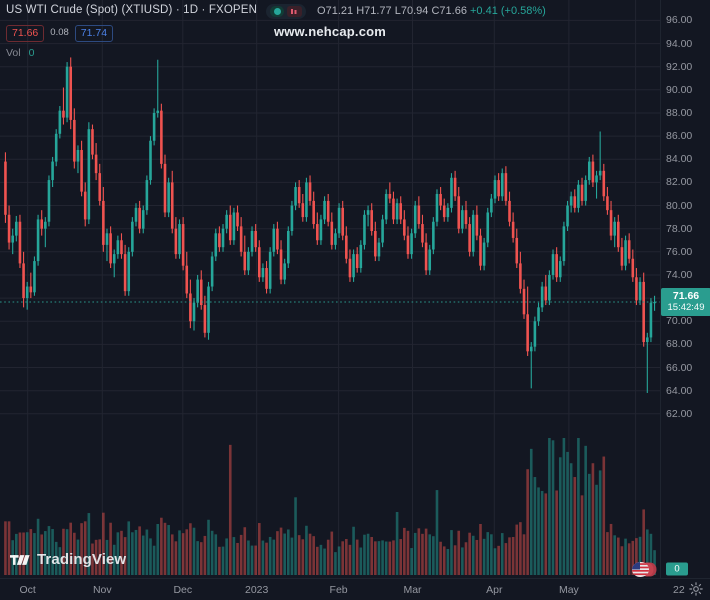  What do you see at coordinates (102, 590) in the screenshot?
I see `time-tick: Nov` at bounding box center [102, 590].